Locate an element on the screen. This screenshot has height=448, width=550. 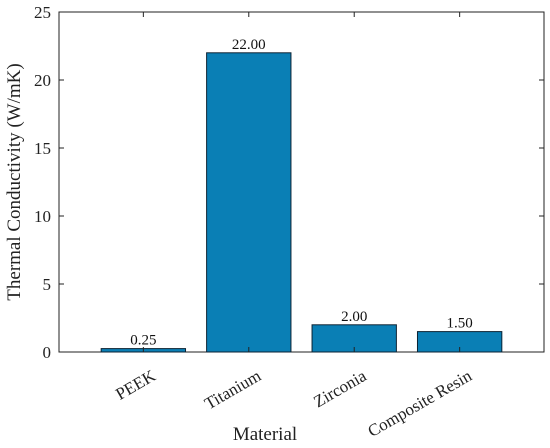
bar-zirconia is located at coordinates (354, 338).